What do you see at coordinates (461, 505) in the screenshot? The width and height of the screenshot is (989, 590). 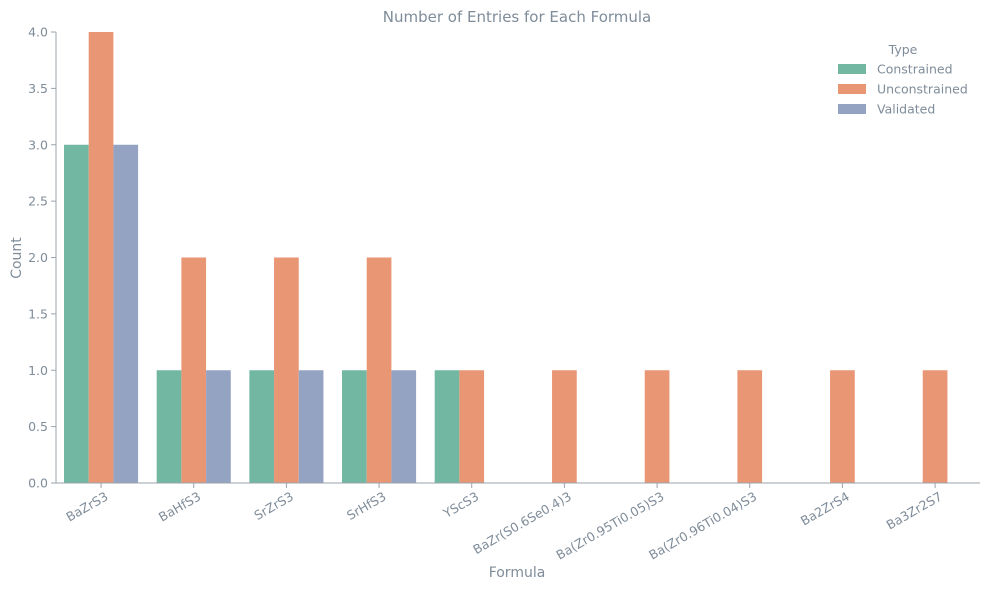 I see `x-tick-label: YScS3` at bounding box center [461, 505].